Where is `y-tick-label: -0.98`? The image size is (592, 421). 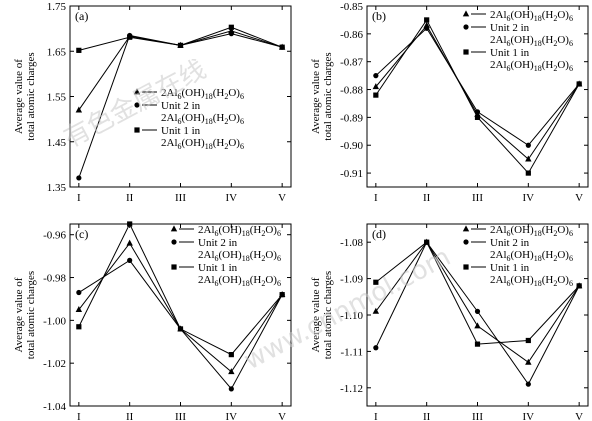
y-tick-label: -0.98 is located at coordinates (54, 279).